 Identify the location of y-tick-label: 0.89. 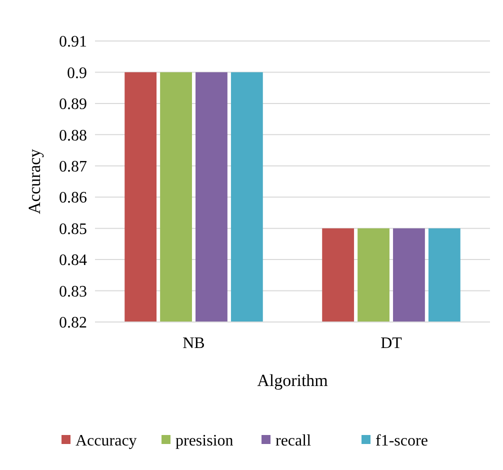
(73, 105).